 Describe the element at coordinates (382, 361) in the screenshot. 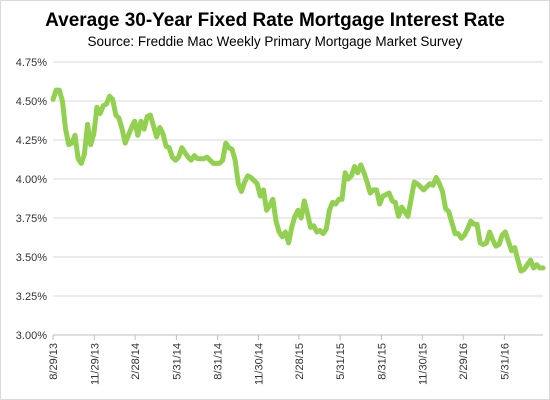

I see `x-tick-label: 8/31/15` at that location.